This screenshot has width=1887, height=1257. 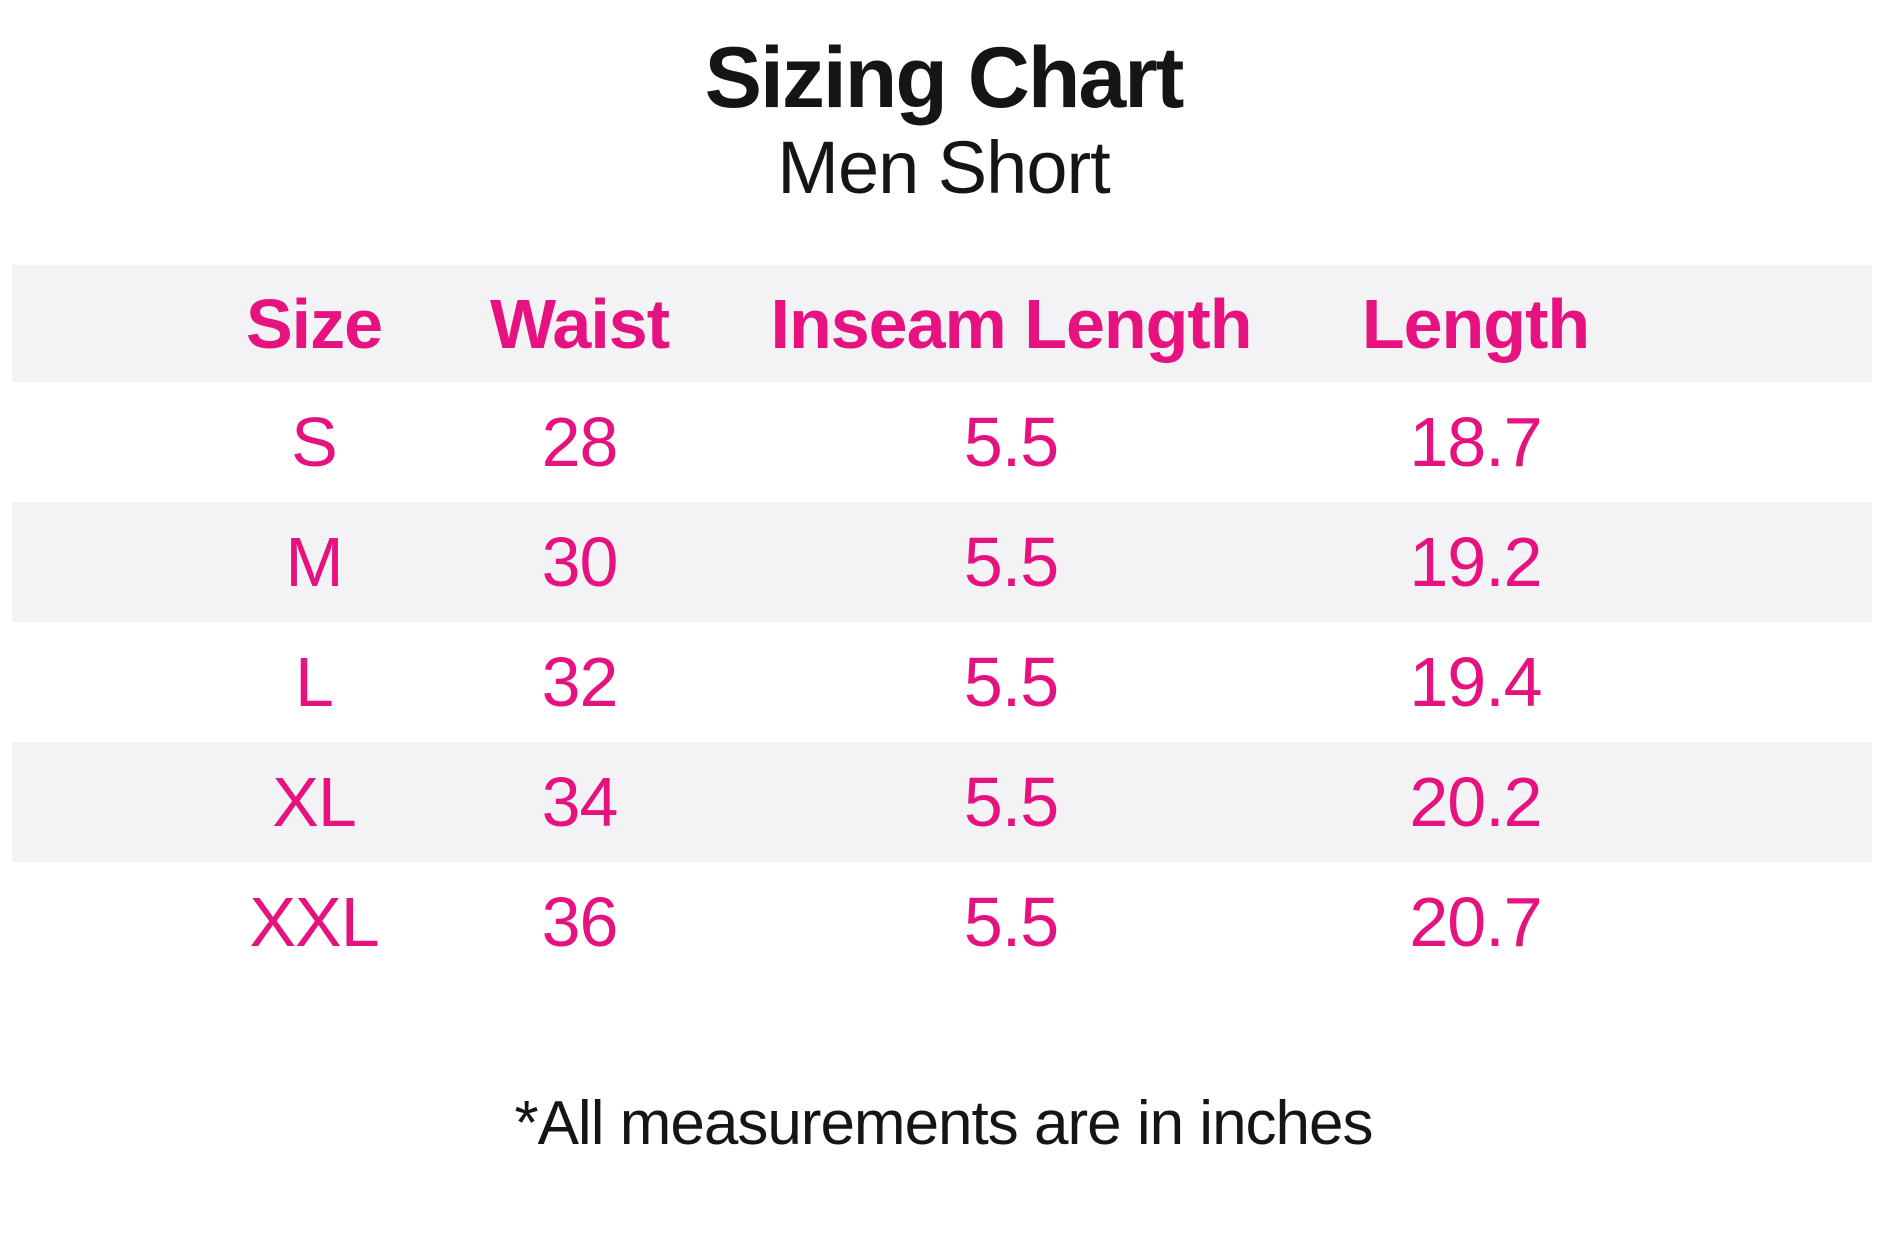 What do you see at coordinates (580, 802) in the screenshot?
I see `data-cell: 34` at bounding box center [580, 802].